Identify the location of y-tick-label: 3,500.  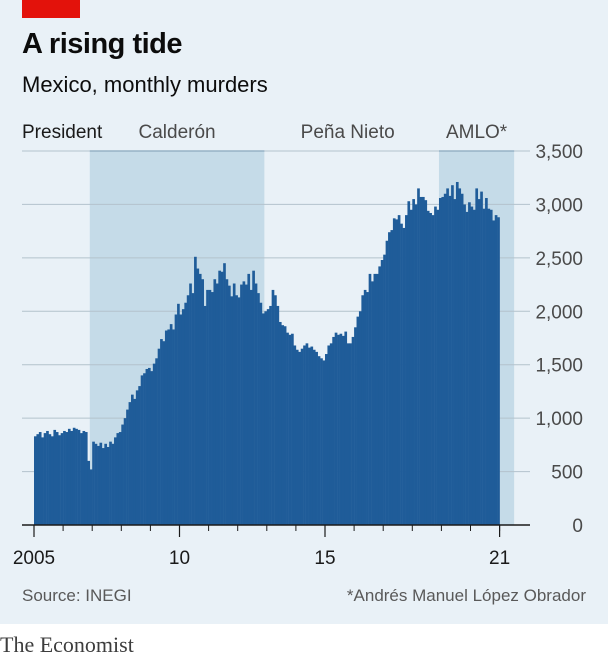
(559, 152).